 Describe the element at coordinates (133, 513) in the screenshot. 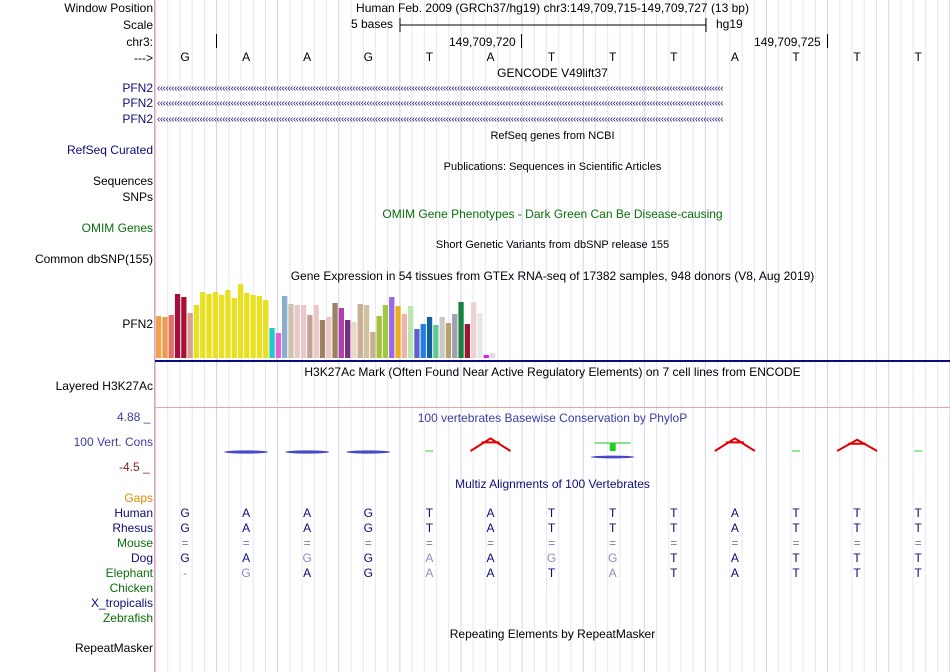

I see `species-label: Human` at that location.